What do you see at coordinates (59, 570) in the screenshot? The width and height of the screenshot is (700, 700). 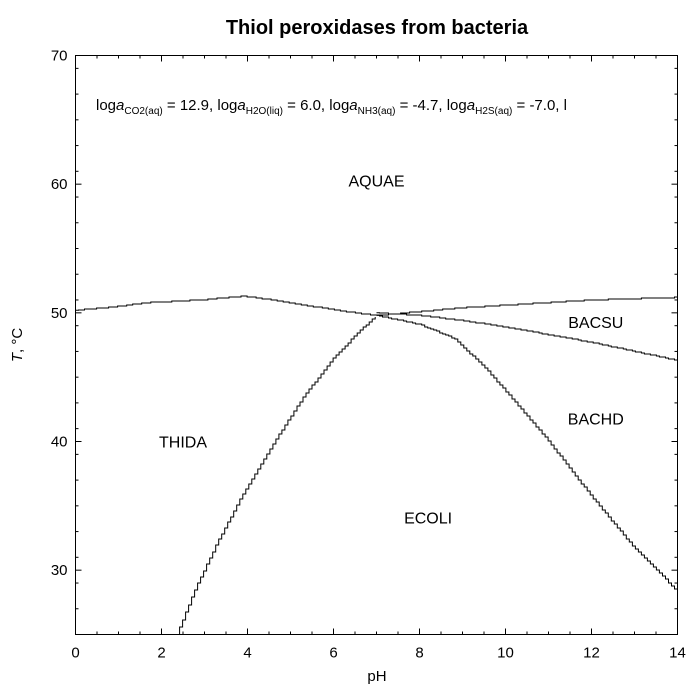 I see `y-tick-label: 30` at bounding box center [59, 570].